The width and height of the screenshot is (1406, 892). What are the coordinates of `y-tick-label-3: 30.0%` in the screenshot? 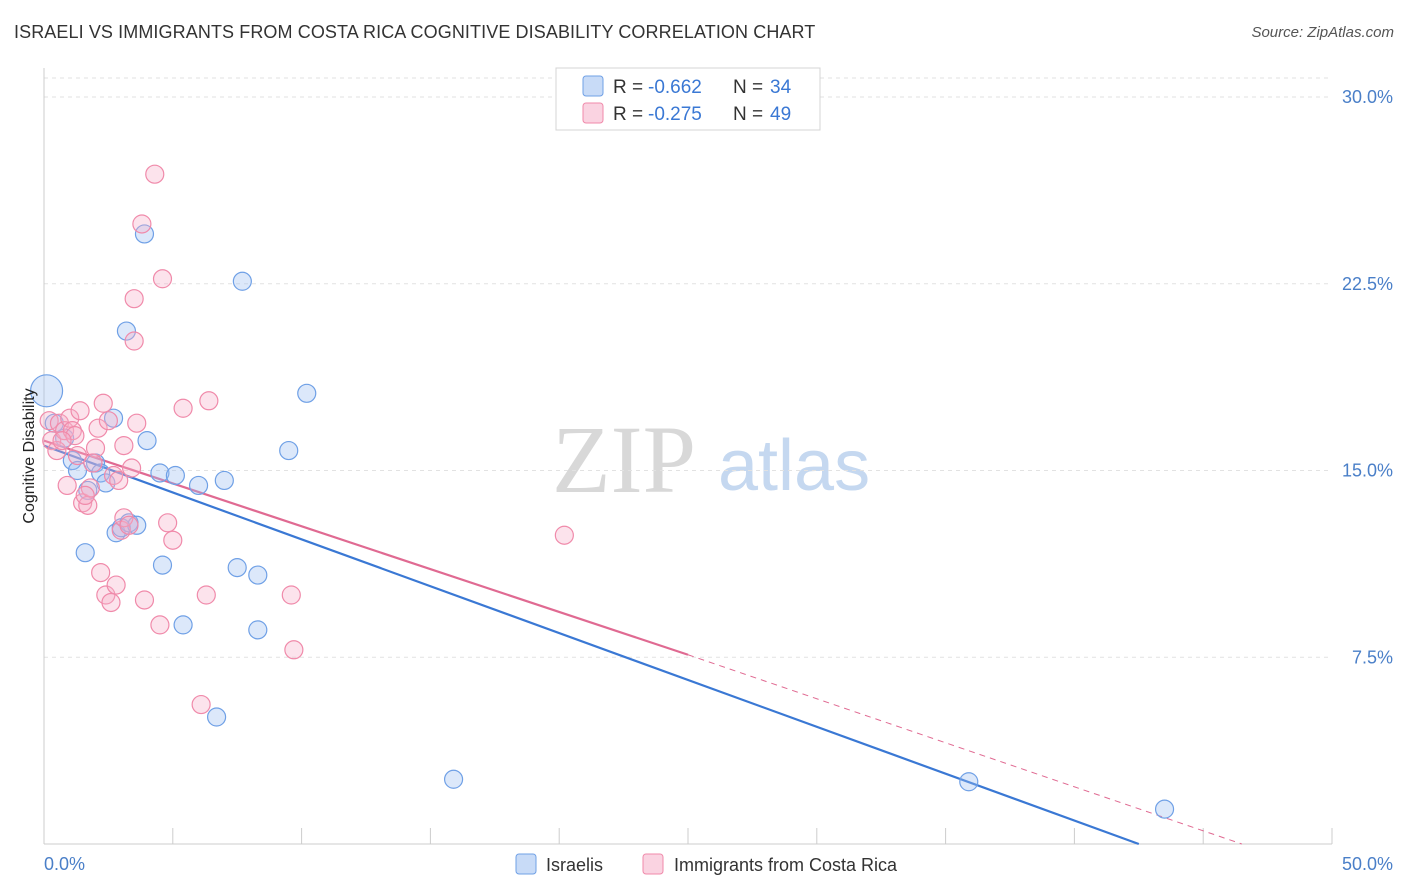 It's located at (1367, 97).